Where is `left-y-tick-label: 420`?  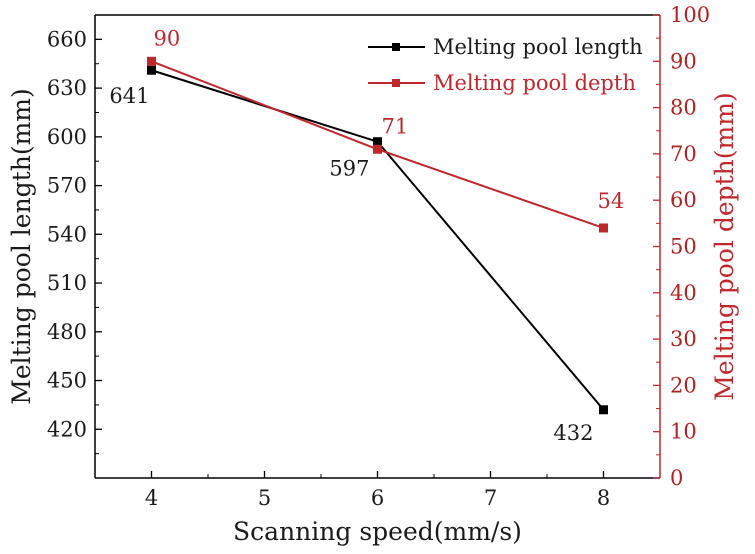 left-y-tick-label: 420 is located at coordinates (67, 429).